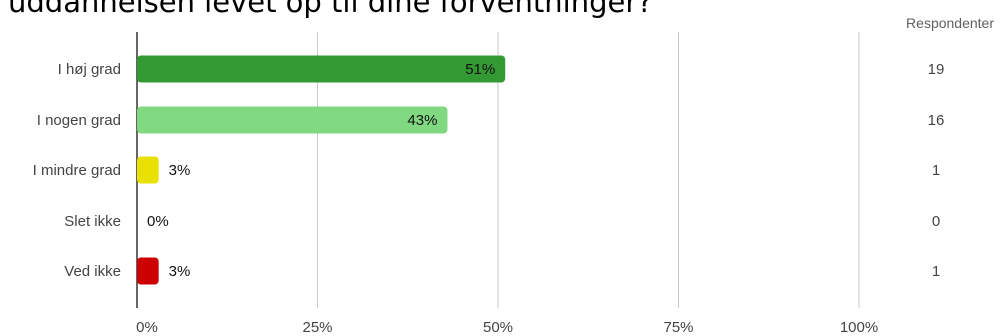  I want to click on category-label: Slet ikke, so click(92, 221).